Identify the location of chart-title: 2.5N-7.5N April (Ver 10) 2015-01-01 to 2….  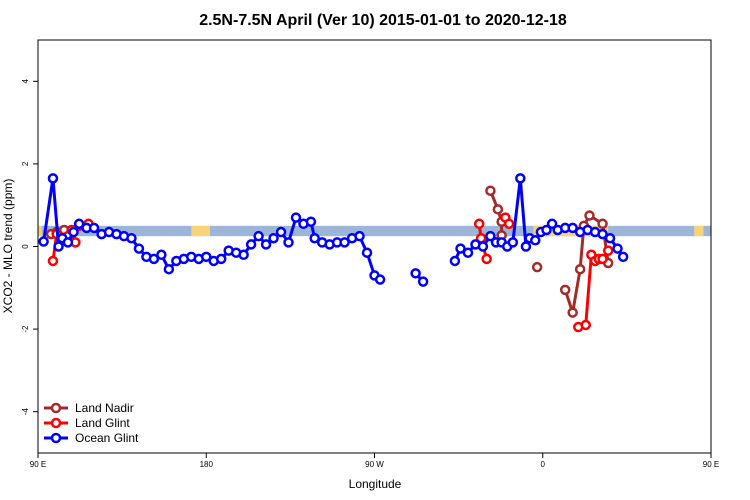
(383, 20).